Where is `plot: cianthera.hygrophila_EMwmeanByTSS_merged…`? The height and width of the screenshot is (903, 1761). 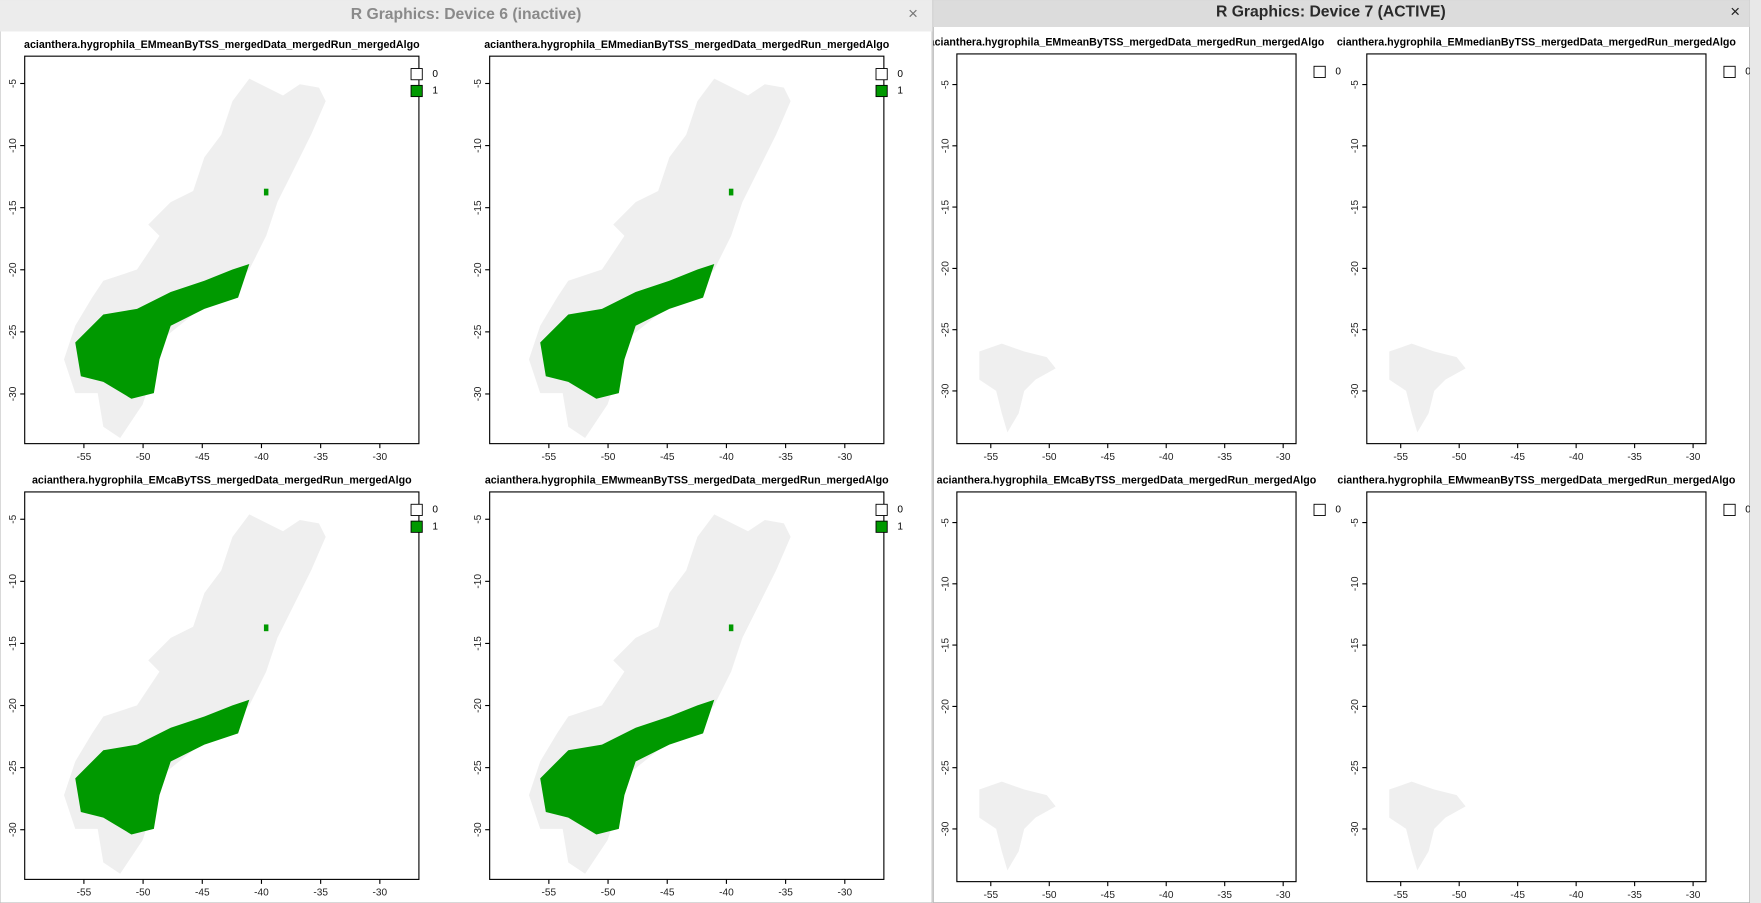 plot: cianthera.hygrophila_EMwmeanByTSS_merged… is located at coordinates (1544, 688).